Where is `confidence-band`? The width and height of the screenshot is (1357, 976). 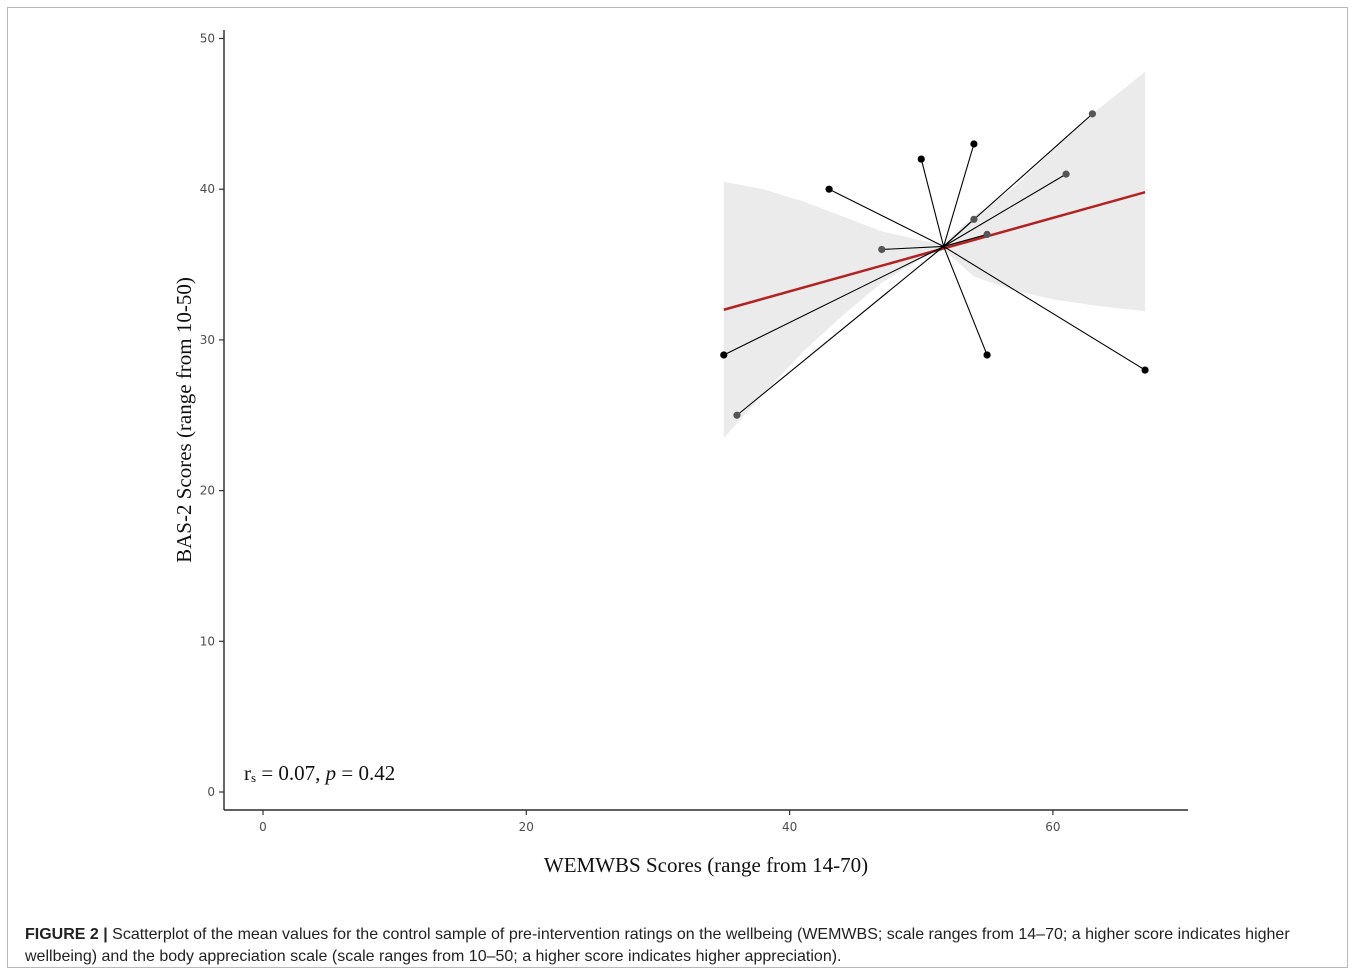
confidence-band is located at coordinates (934, 254).